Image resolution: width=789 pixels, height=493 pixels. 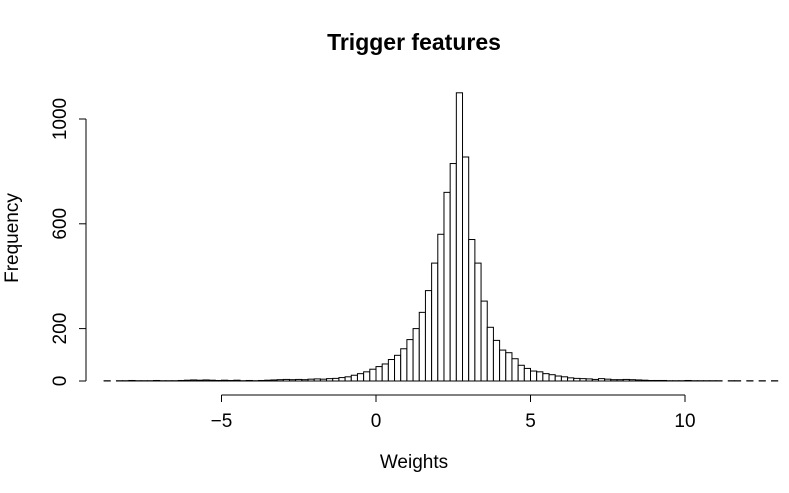 What do you see at coordinates (68, 242) in the screenshot?
I see `y-axis-ticks: 0 200 600 1000` at bounding box center [68, 242].